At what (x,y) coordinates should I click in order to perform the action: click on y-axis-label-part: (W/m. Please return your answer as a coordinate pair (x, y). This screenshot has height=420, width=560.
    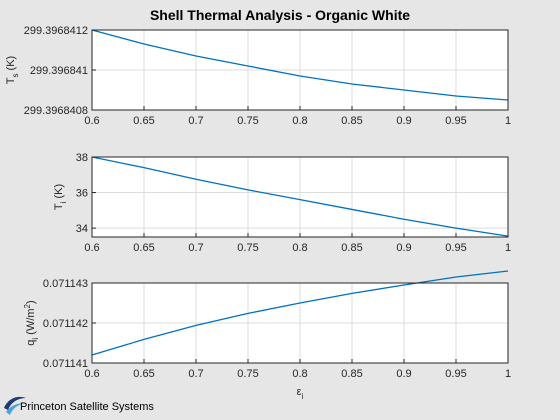
    Looking at the image, I should click on (31, 322).